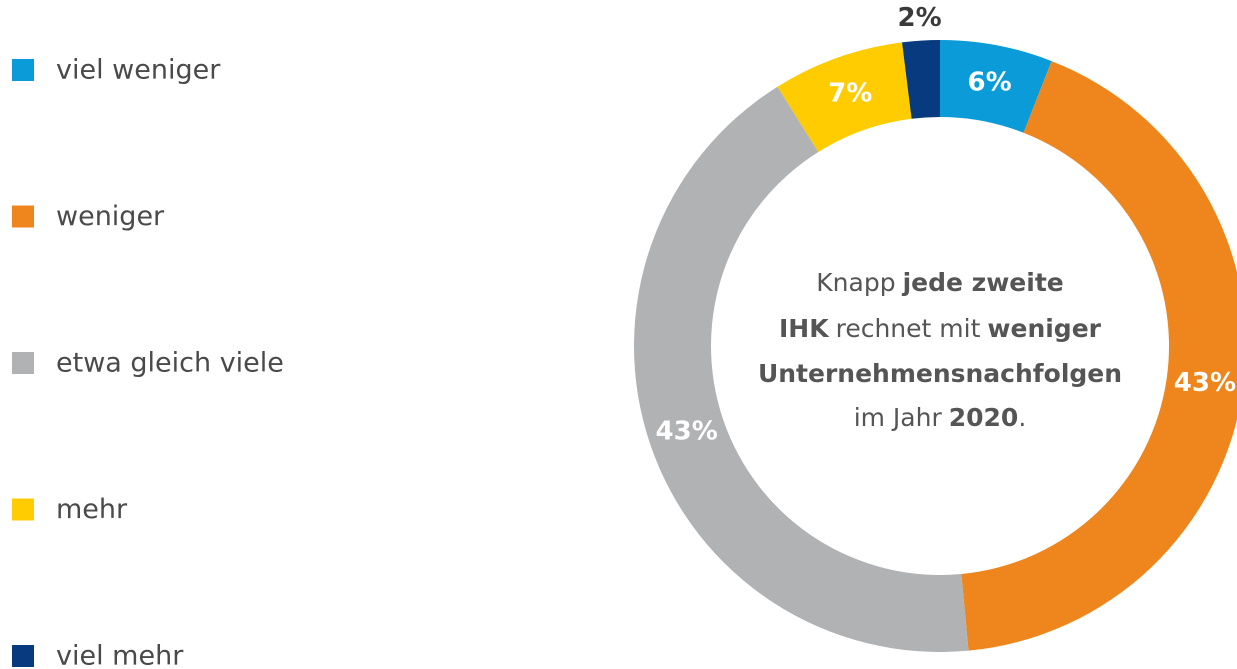 The width and height of the screenshot is (1237, 669). I want to click on legend-label: weniger, so click(110, 216).